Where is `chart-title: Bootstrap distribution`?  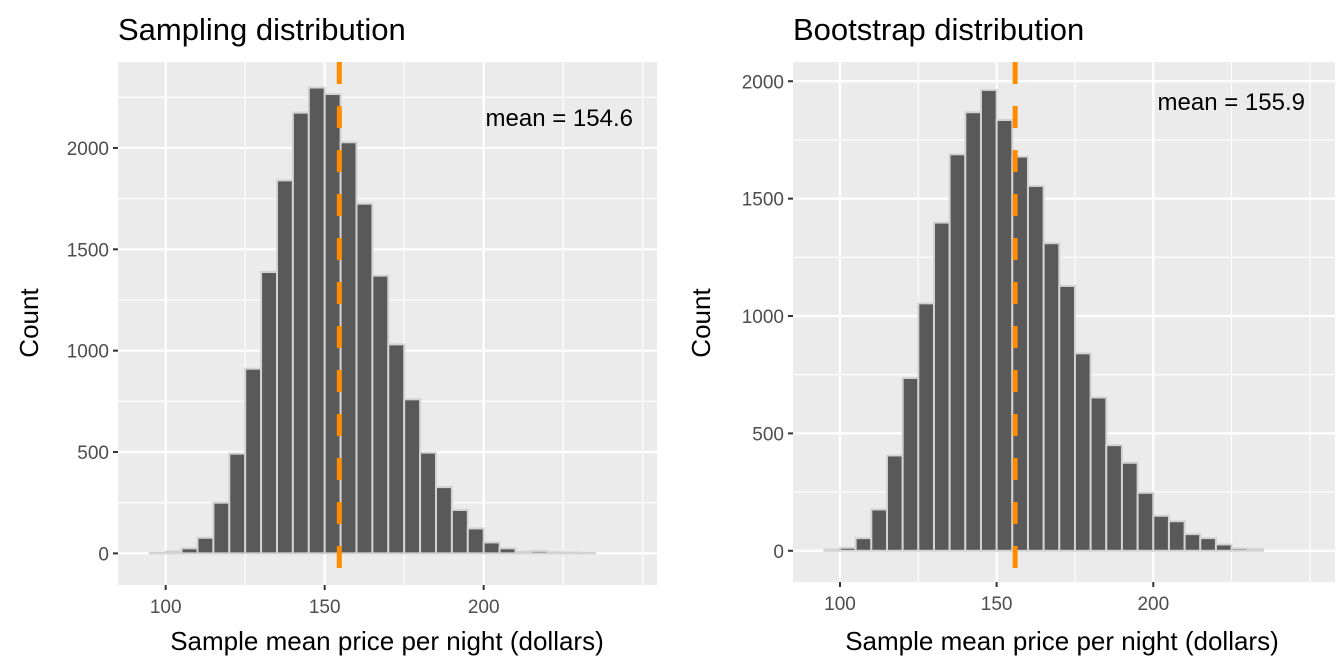 chart-title: Bootstrap distribution is located at coordinates (938, 29).